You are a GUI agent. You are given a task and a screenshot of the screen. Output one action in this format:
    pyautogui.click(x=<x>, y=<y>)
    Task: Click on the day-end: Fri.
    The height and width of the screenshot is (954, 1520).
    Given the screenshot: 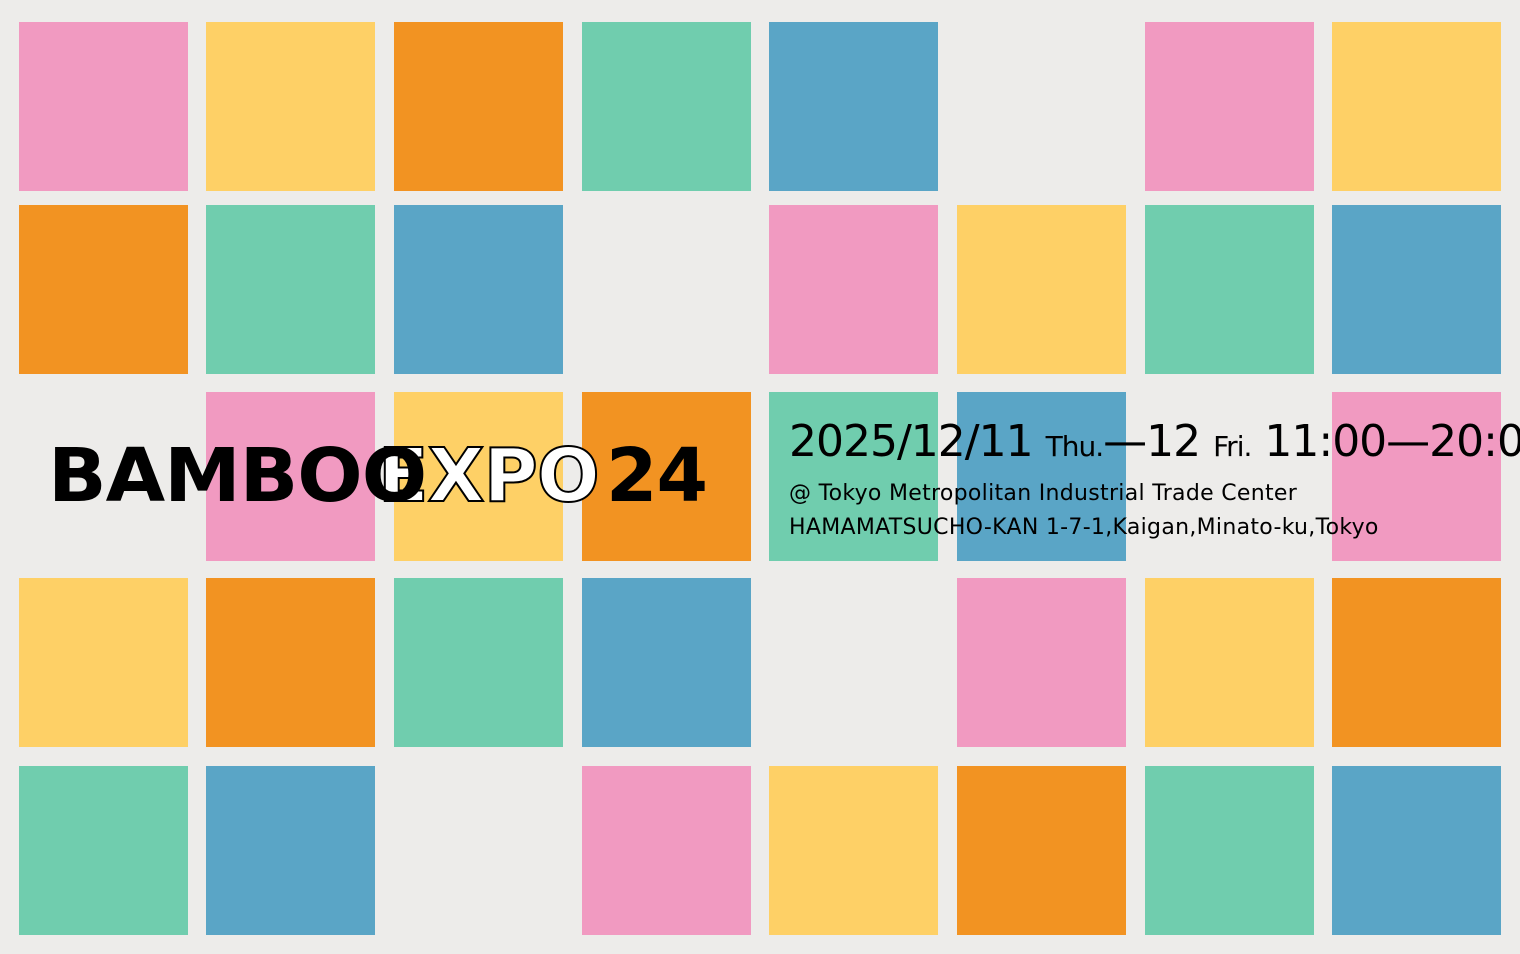 What is the action you would take?
    pyautogui.click(x=1232, y=446)
    